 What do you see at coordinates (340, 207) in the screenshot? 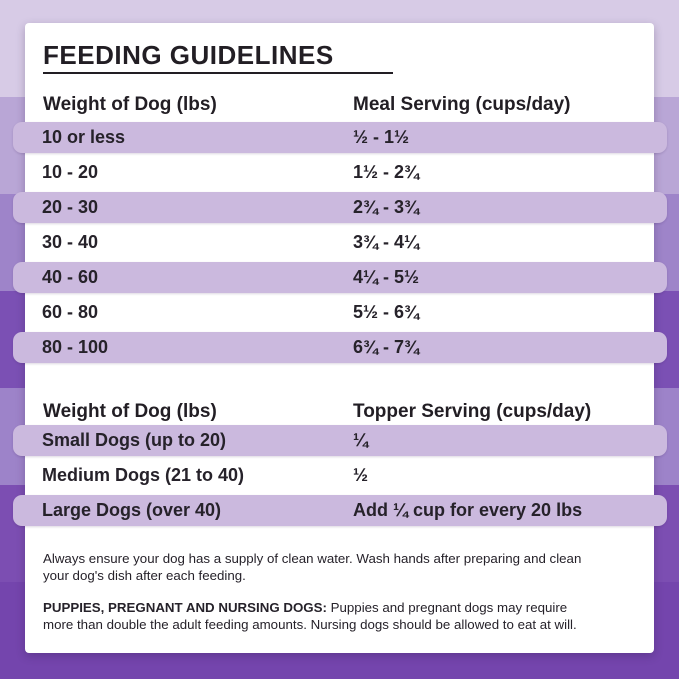
I see `table-row: 20 - 30 2¾ - 3¾` at bounding box center [340, 207].